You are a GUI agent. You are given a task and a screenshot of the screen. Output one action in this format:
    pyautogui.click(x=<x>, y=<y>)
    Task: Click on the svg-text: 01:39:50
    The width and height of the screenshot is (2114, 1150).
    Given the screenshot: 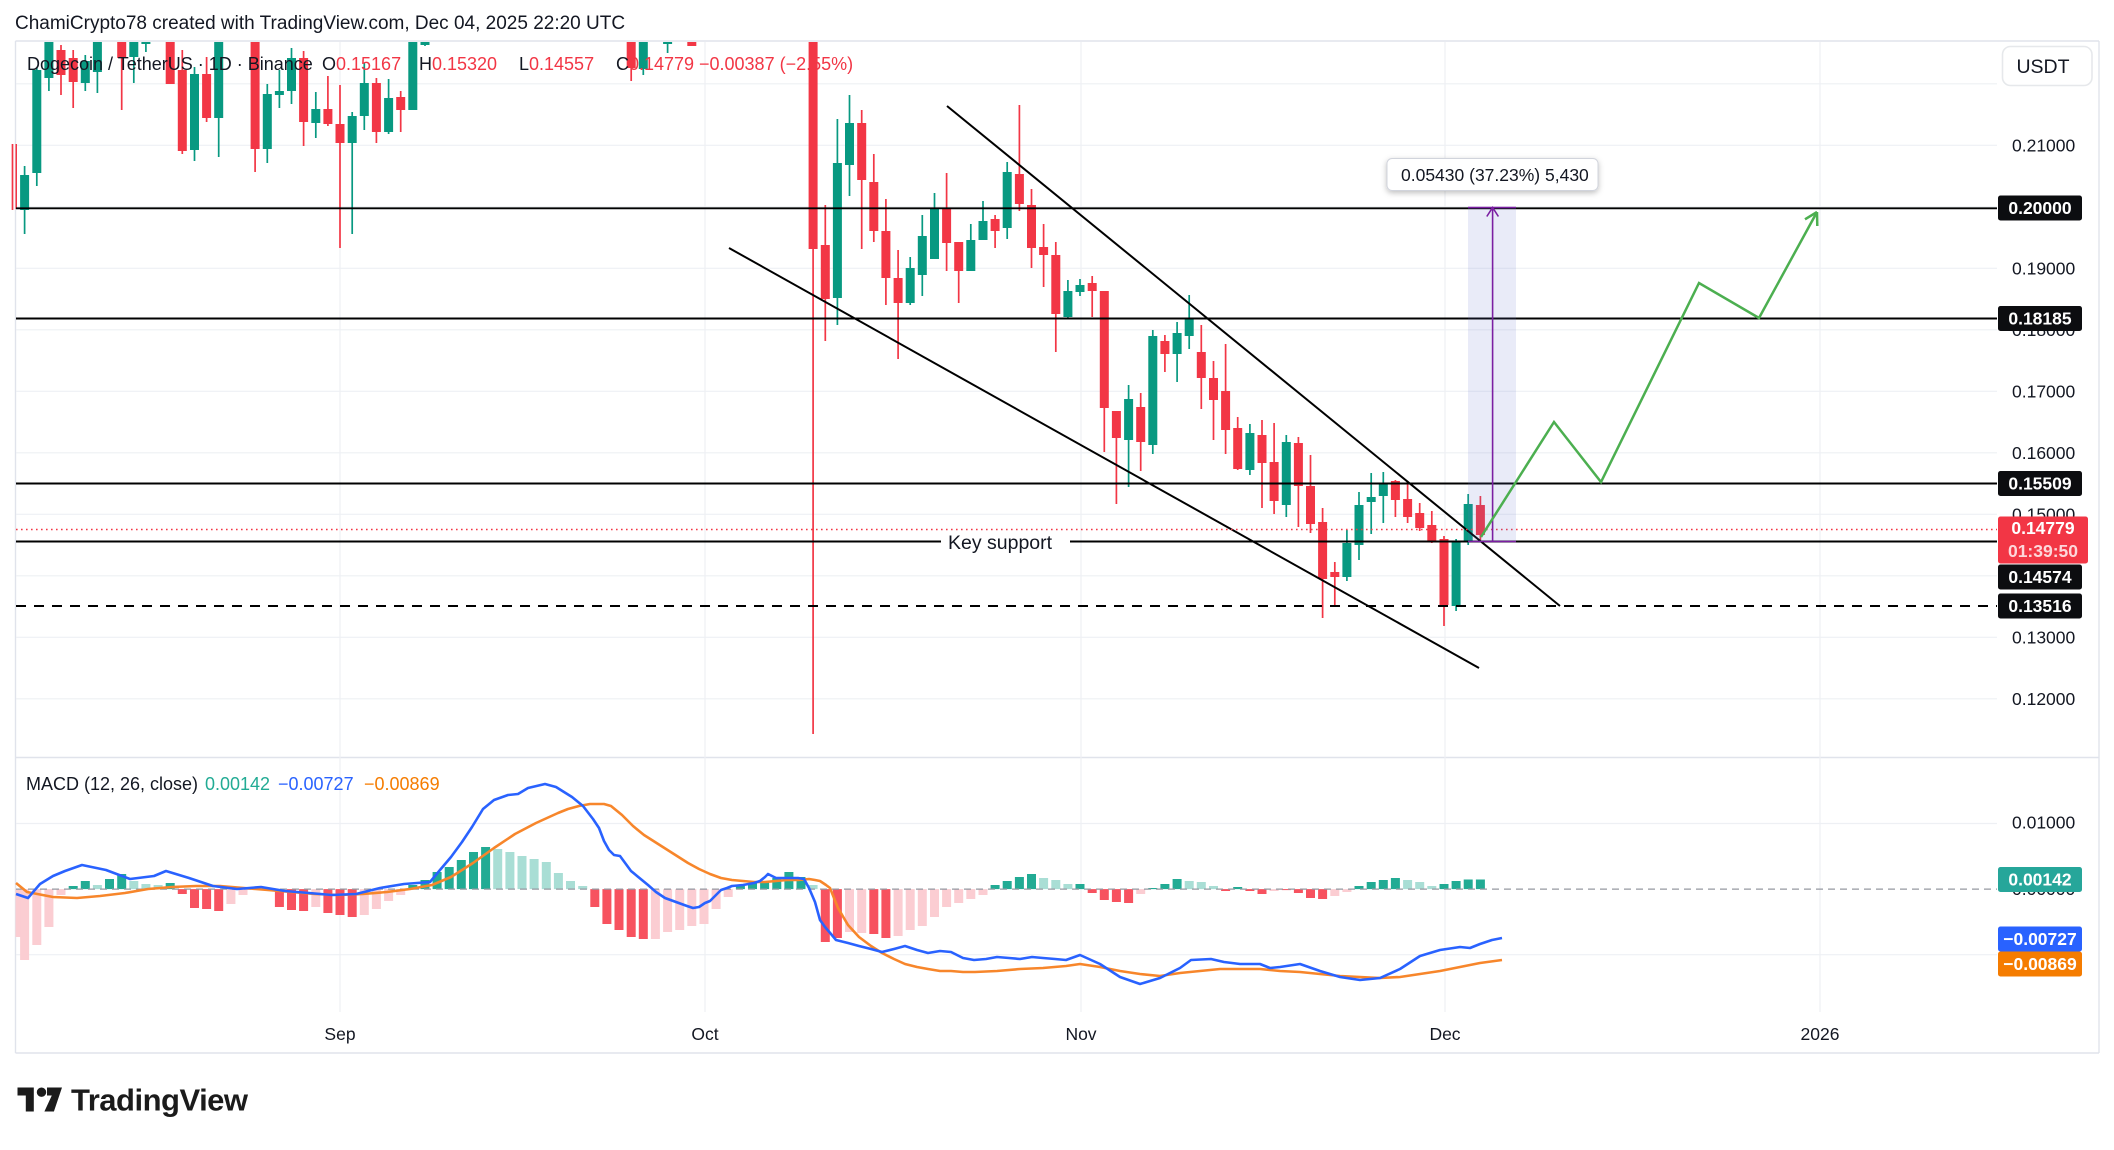 What is the action you would take?
    pyautogui.click(x=2043, y=551)
    